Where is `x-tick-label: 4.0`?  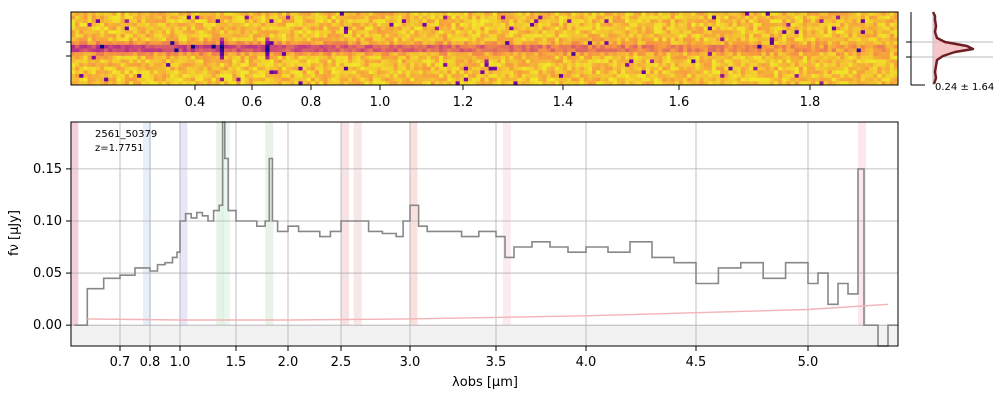 x-tick-label: 4.0 is located at coordinates (586, 362).